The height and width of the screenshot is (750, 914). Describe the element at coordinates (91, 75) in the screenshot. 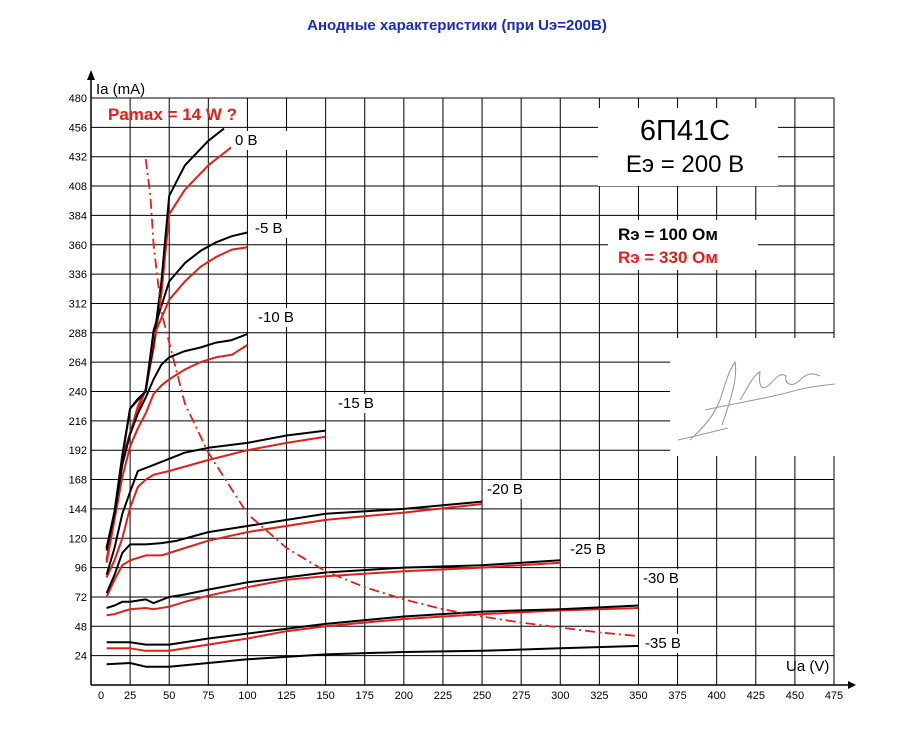

I see `y-axis-arrow` at that location.